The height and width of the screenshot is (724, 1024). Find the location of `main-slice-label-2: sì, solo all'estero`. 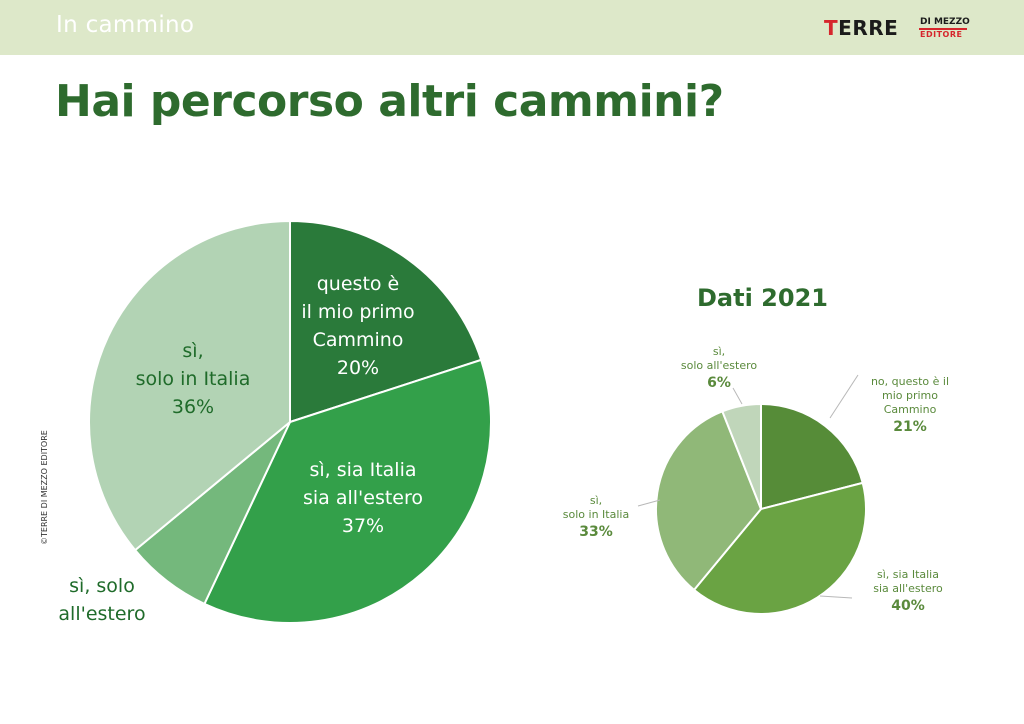

main-slice-label-2: sì, solo all'estero is located at coordinates (102, 600).